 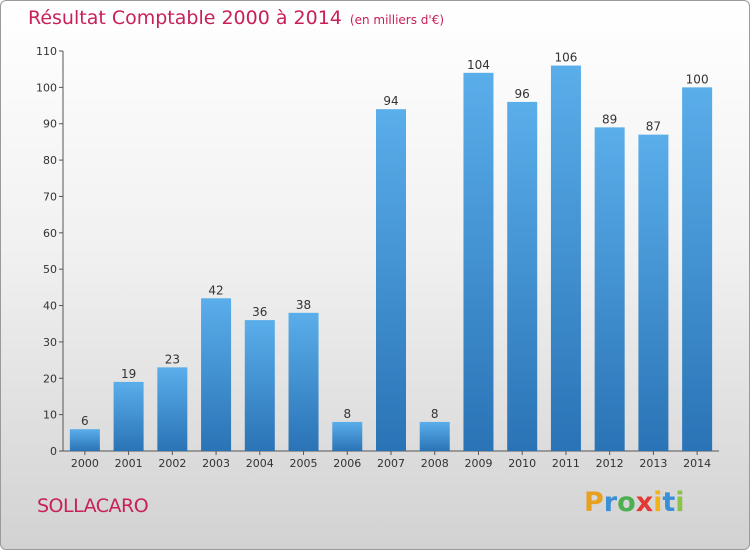 What do you see at coordinates (594, 502) in the screenshot?
I see `logo-letter: P` at bounding box center [594, 502].